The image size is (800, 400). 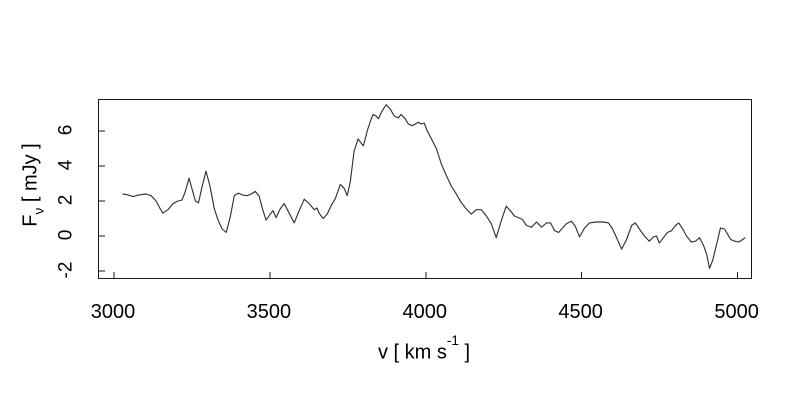 I want to click on y-axis-label-text: F, so click(x=30, y=220).